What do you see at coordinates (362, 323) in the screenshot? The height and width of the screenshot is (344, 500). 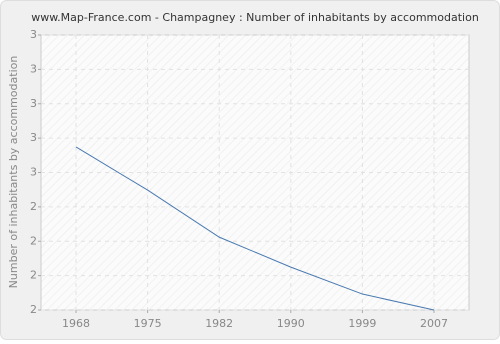 I see `x-tick-label: 1999` at bounding box center [362, 323].